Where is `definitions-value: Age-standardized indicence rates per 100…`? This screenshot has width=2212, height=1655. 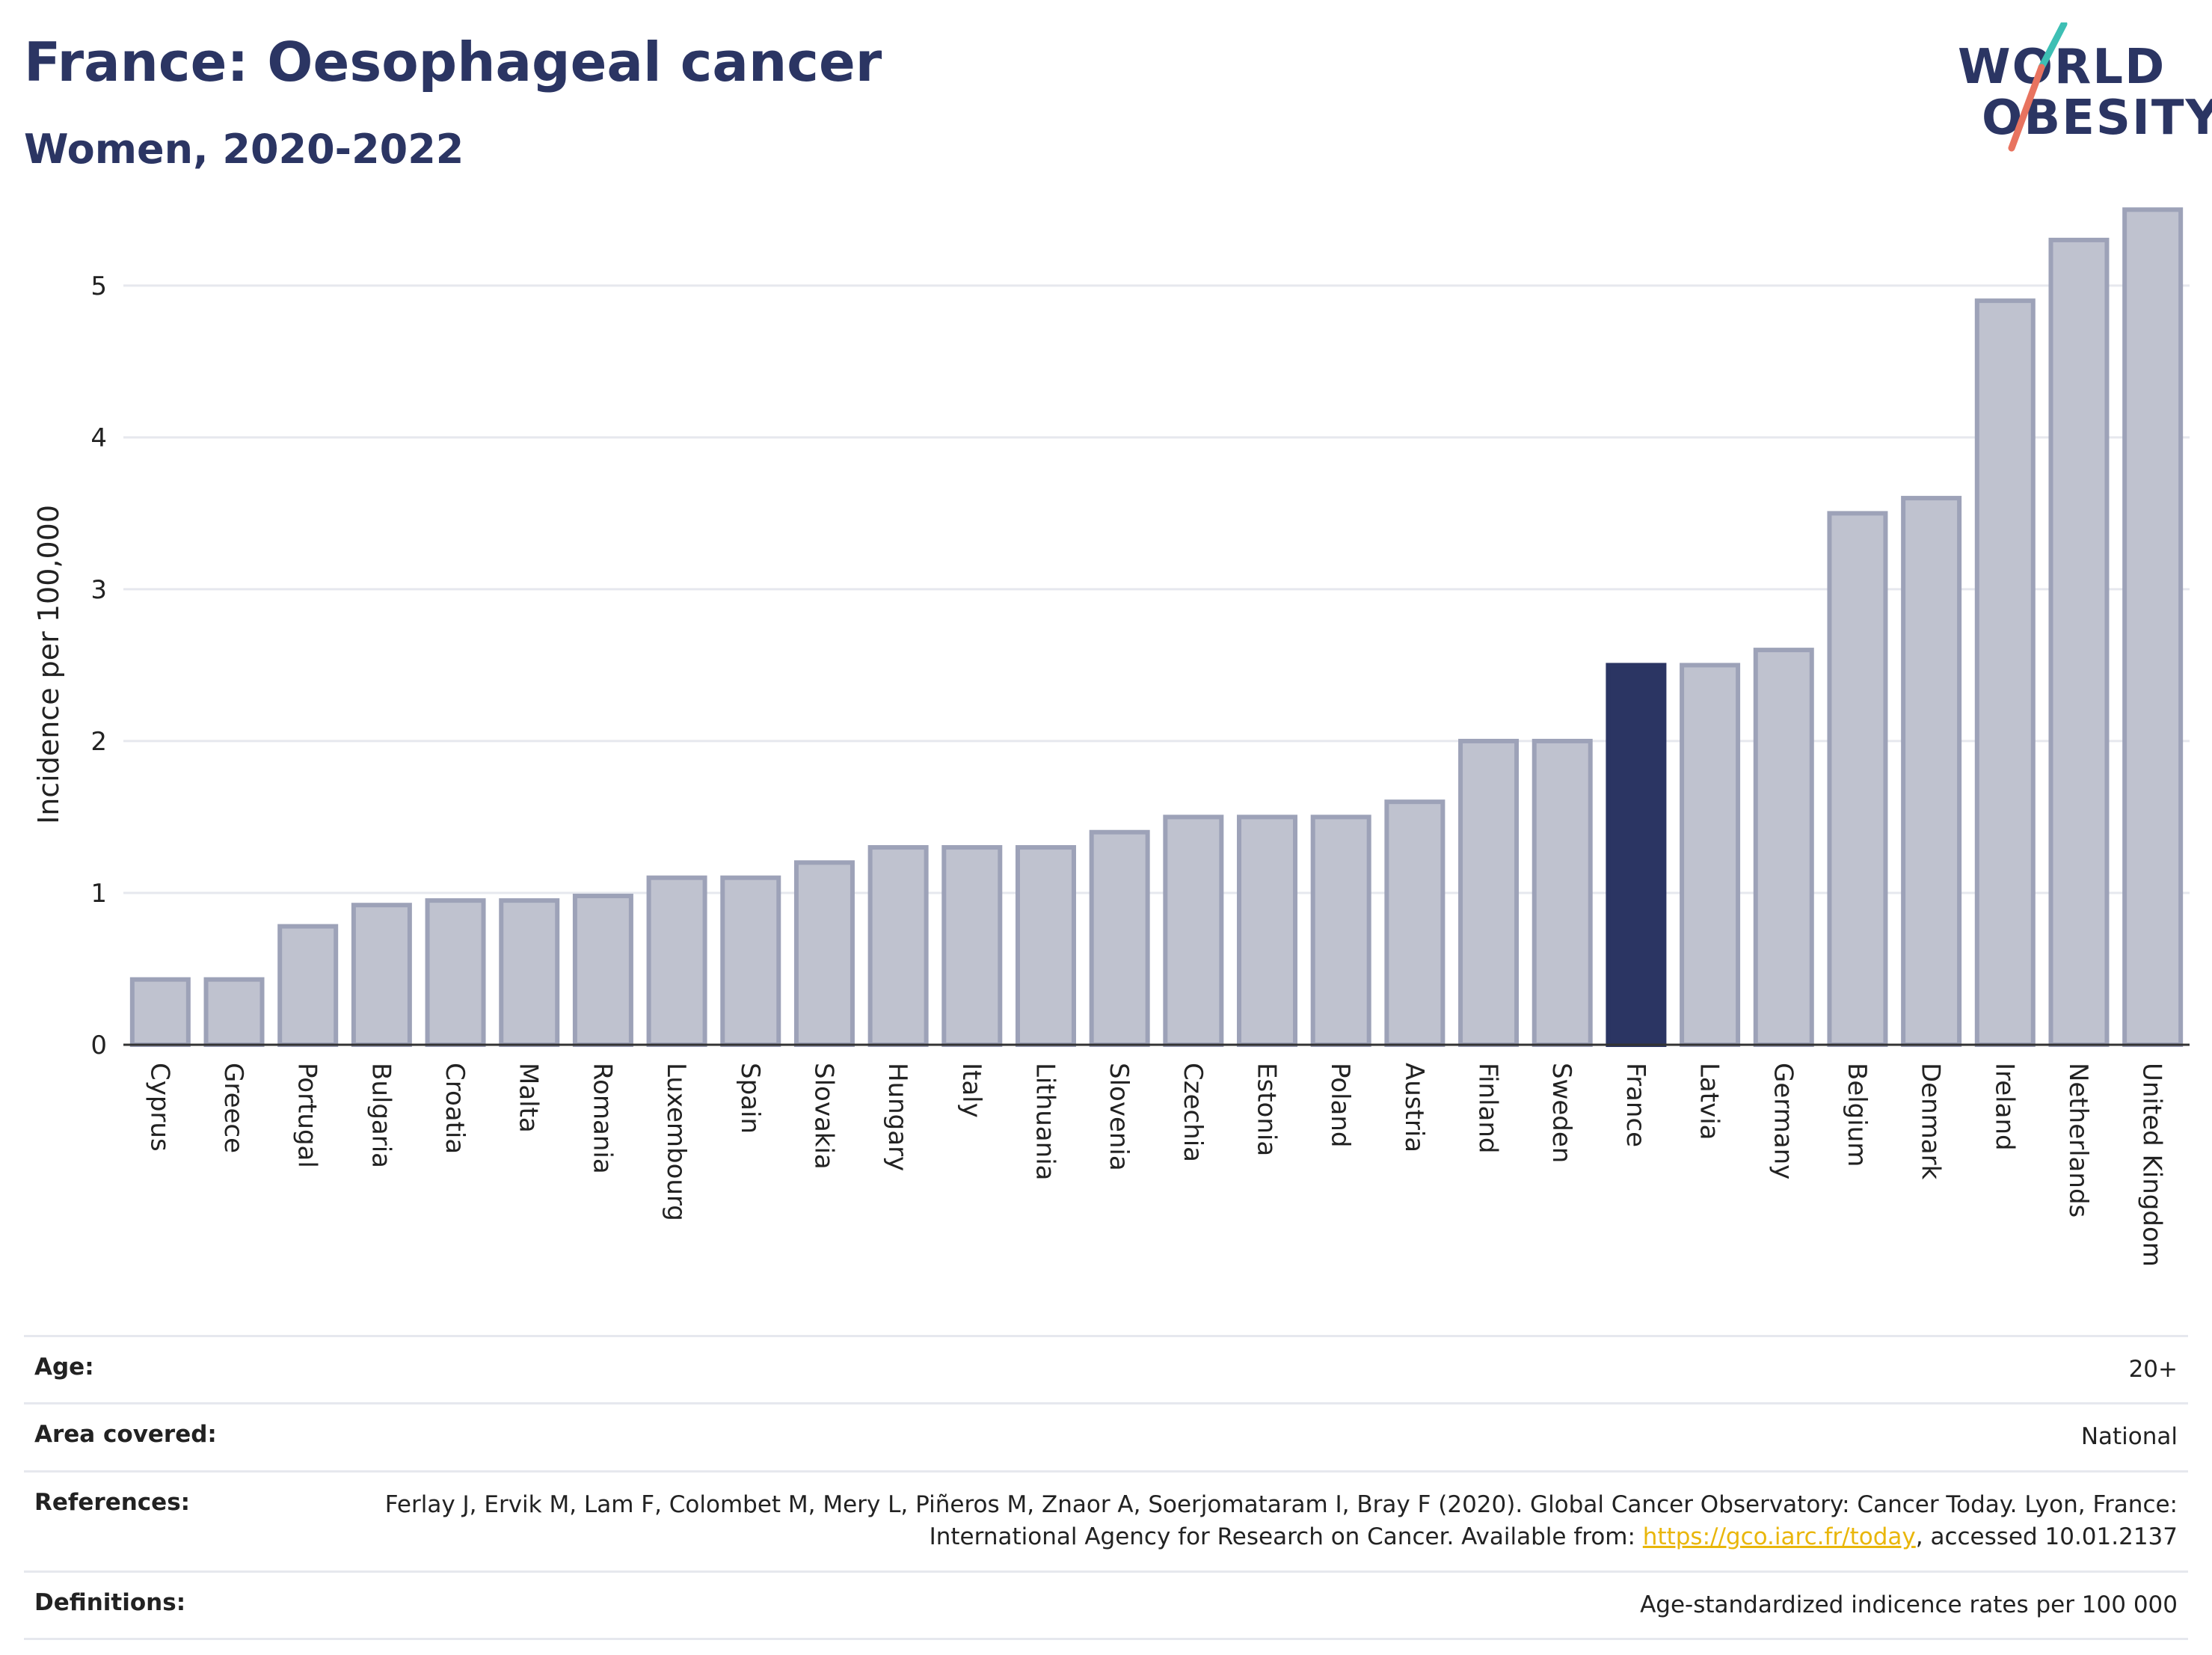
definitions-value: Age-standardized indicence rates per 100… is located at coordinates (1909, 1604).